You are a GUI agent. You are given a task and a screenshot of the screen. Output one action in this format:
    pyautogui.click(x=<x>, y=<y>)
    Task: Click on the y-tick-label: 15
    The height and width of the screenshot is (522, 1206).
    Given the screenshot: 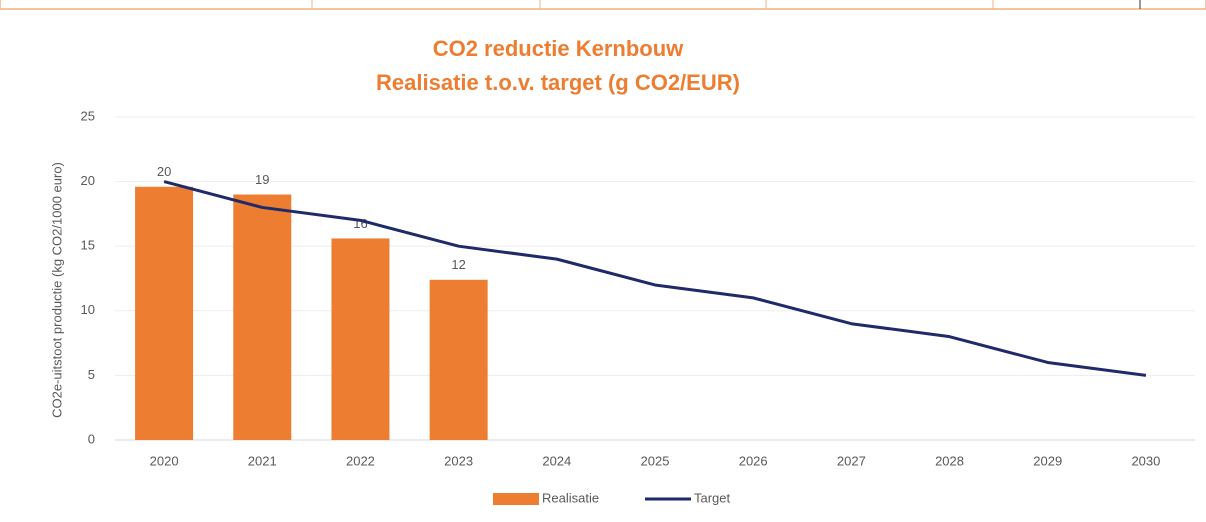 What is the action you would take?
    pyautogui.click(x=88, y=245)
    